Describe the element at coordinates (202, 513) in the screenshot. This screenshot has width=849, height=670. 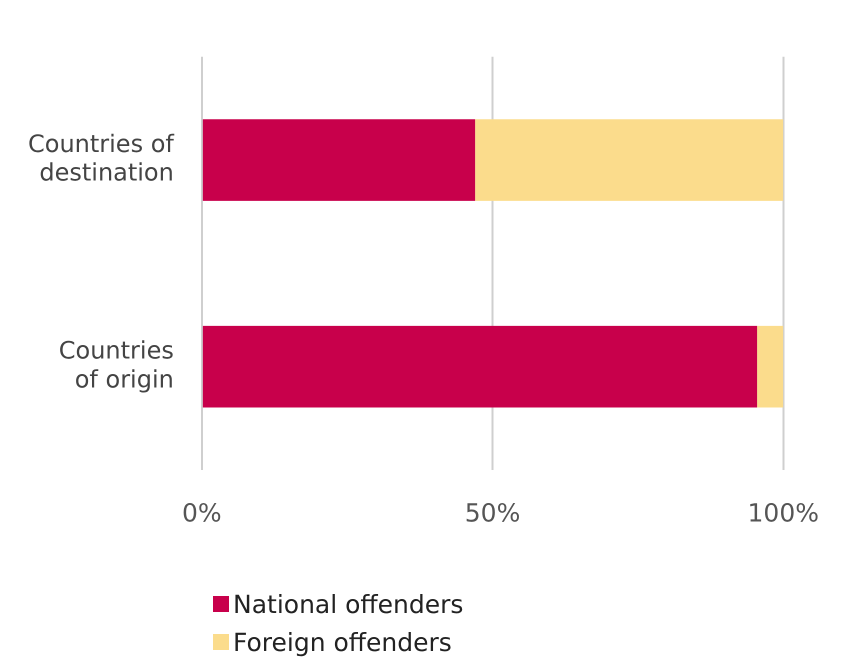
I see `x-tick-label: 0%` at that location.